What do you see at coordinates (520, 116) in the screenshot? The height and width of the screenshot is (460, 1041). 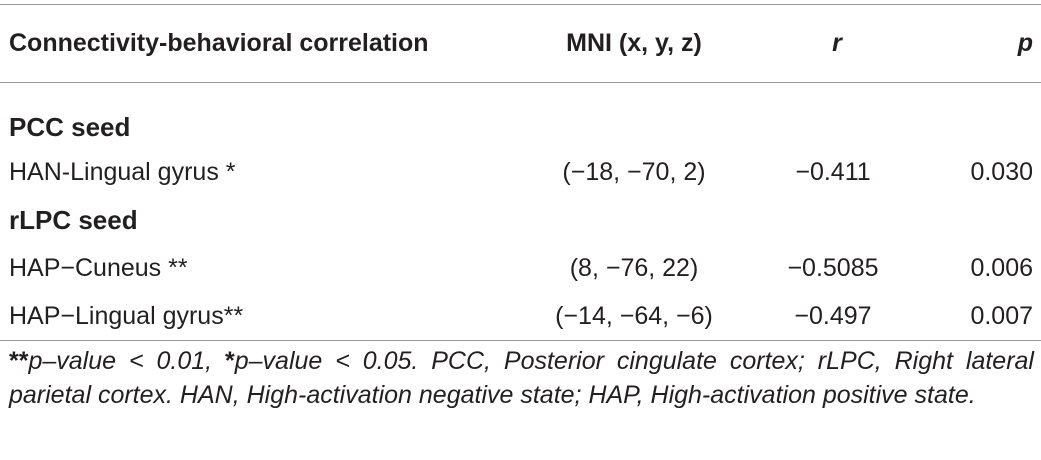 I see `section-row-pcc: PCC seed` at bounding box center [520, 116].